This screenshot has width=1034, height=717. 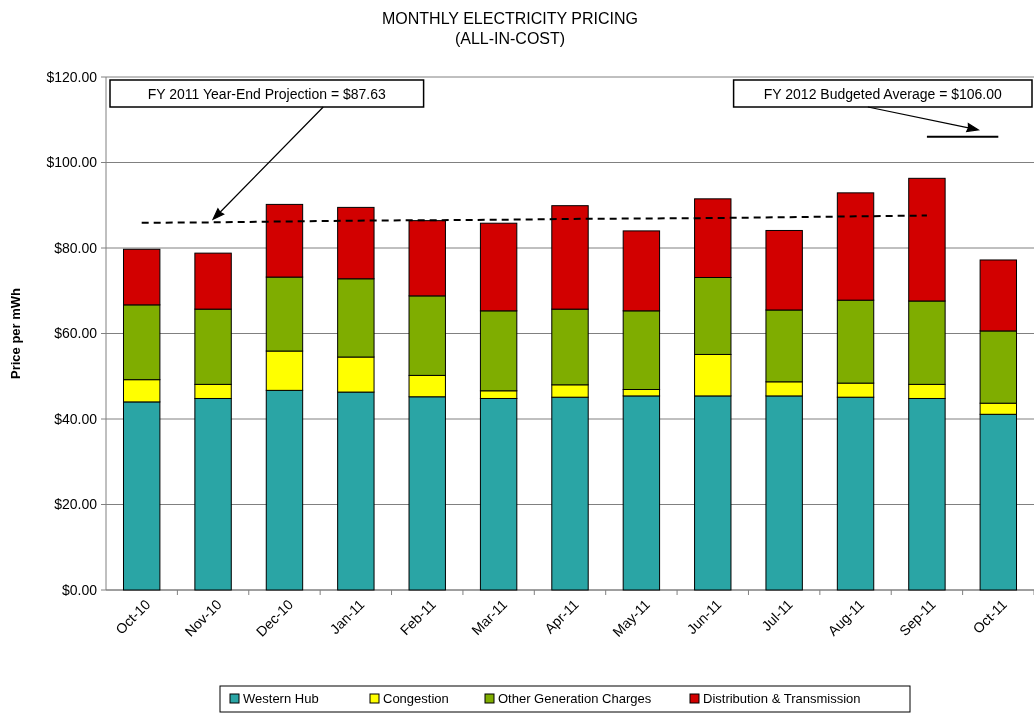 I want to click on chart-subtitle: (ALL-IN-COST), so click(x=510, y=38).